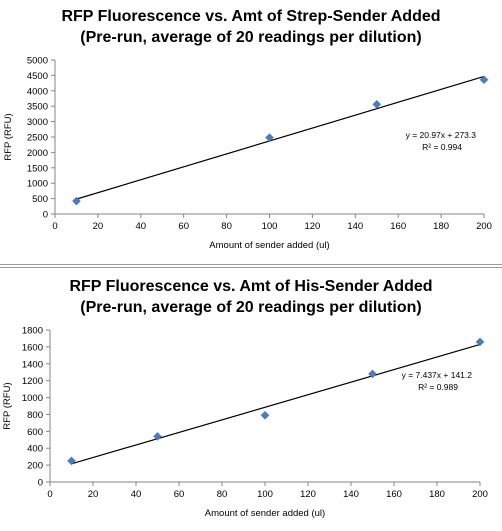 The height and width of the screenshot is (531, 502). I want to click on y-tick-label: 400, so click(35, 449).